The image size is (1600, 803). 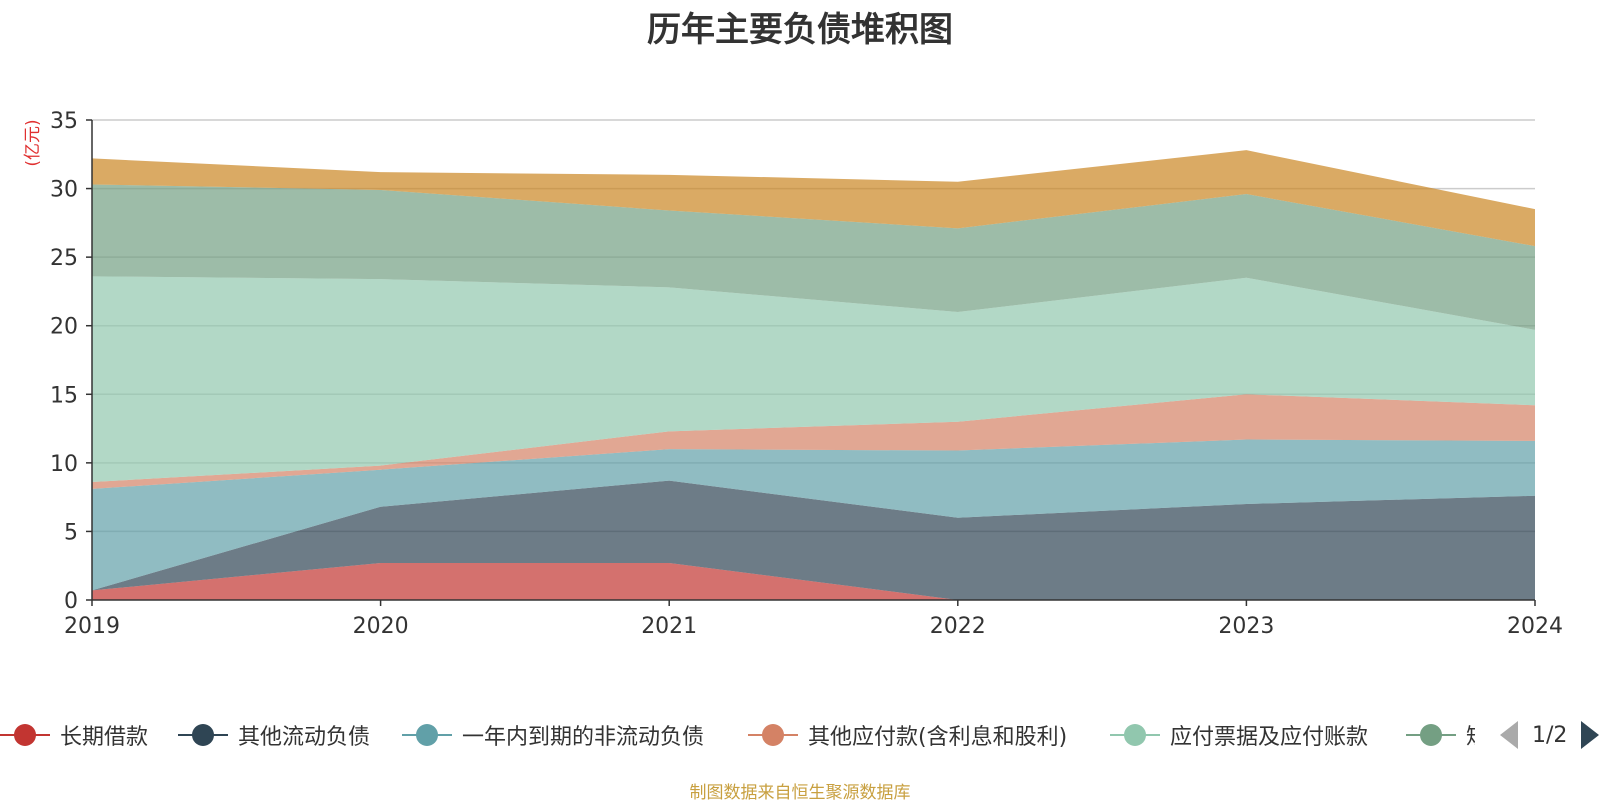 I want to click on legend-page-indicator: 1/2, so click(x=1550, y=735).